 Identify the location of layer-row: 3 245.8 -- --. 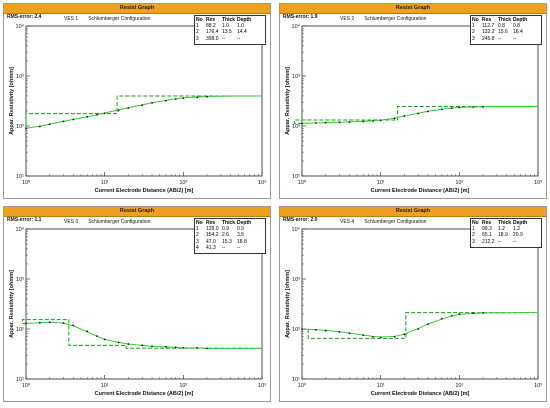
(506, 39).